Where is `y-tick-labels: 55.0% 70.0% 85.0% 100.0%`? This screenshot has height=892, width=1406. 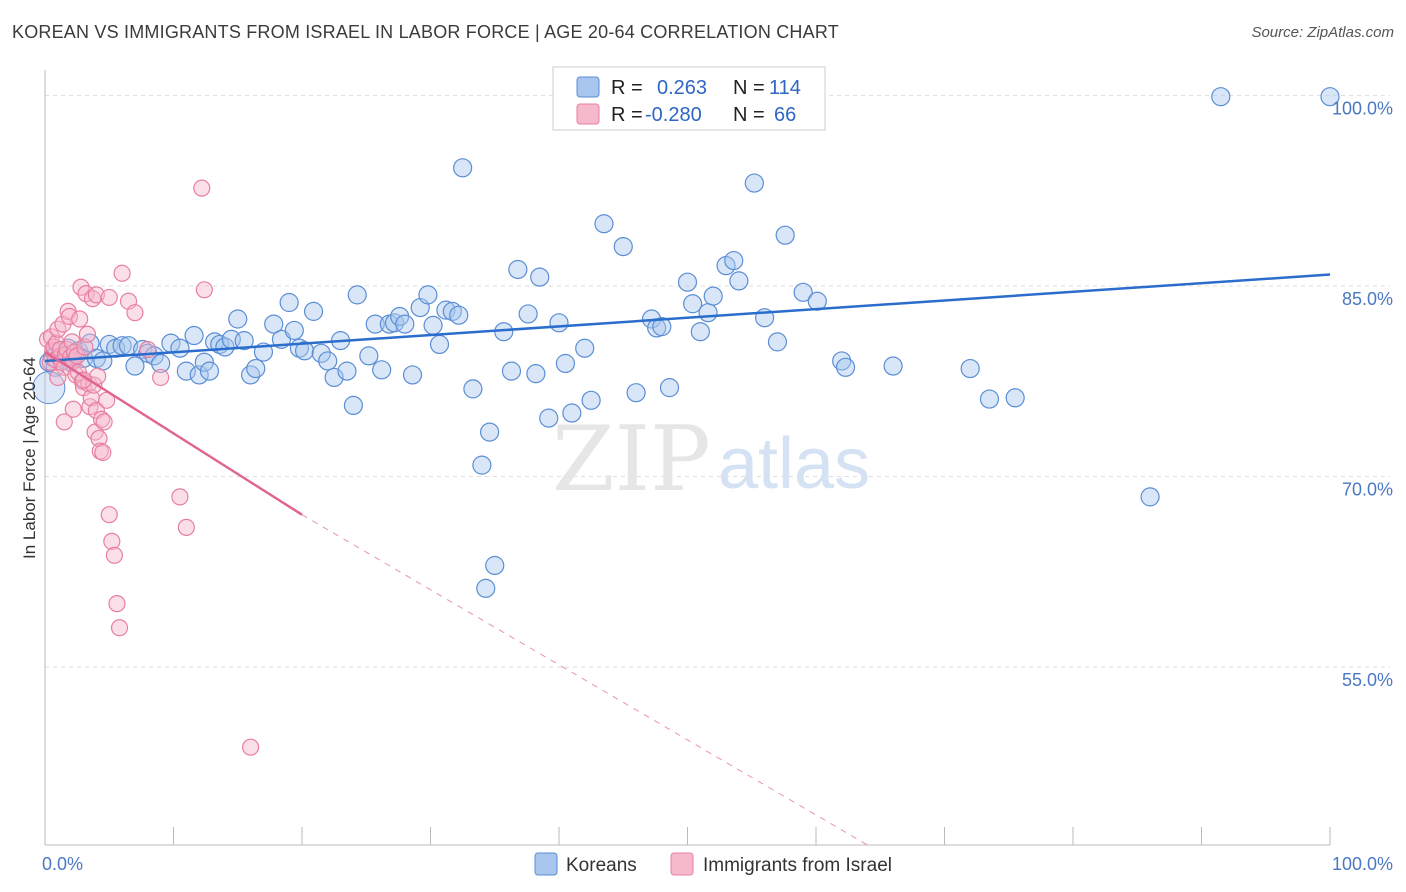 y-tick-labels: 55.0% 70.0% 85.0% 100.0% is located at coordinates (1362, 394).